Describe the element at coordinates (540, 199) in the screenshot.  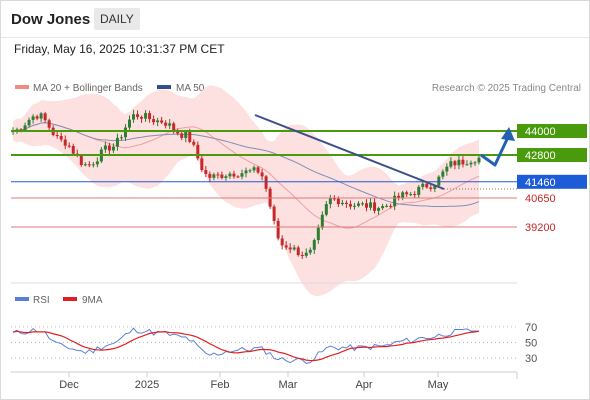
I see `level-label-40650: 40650` at that location.